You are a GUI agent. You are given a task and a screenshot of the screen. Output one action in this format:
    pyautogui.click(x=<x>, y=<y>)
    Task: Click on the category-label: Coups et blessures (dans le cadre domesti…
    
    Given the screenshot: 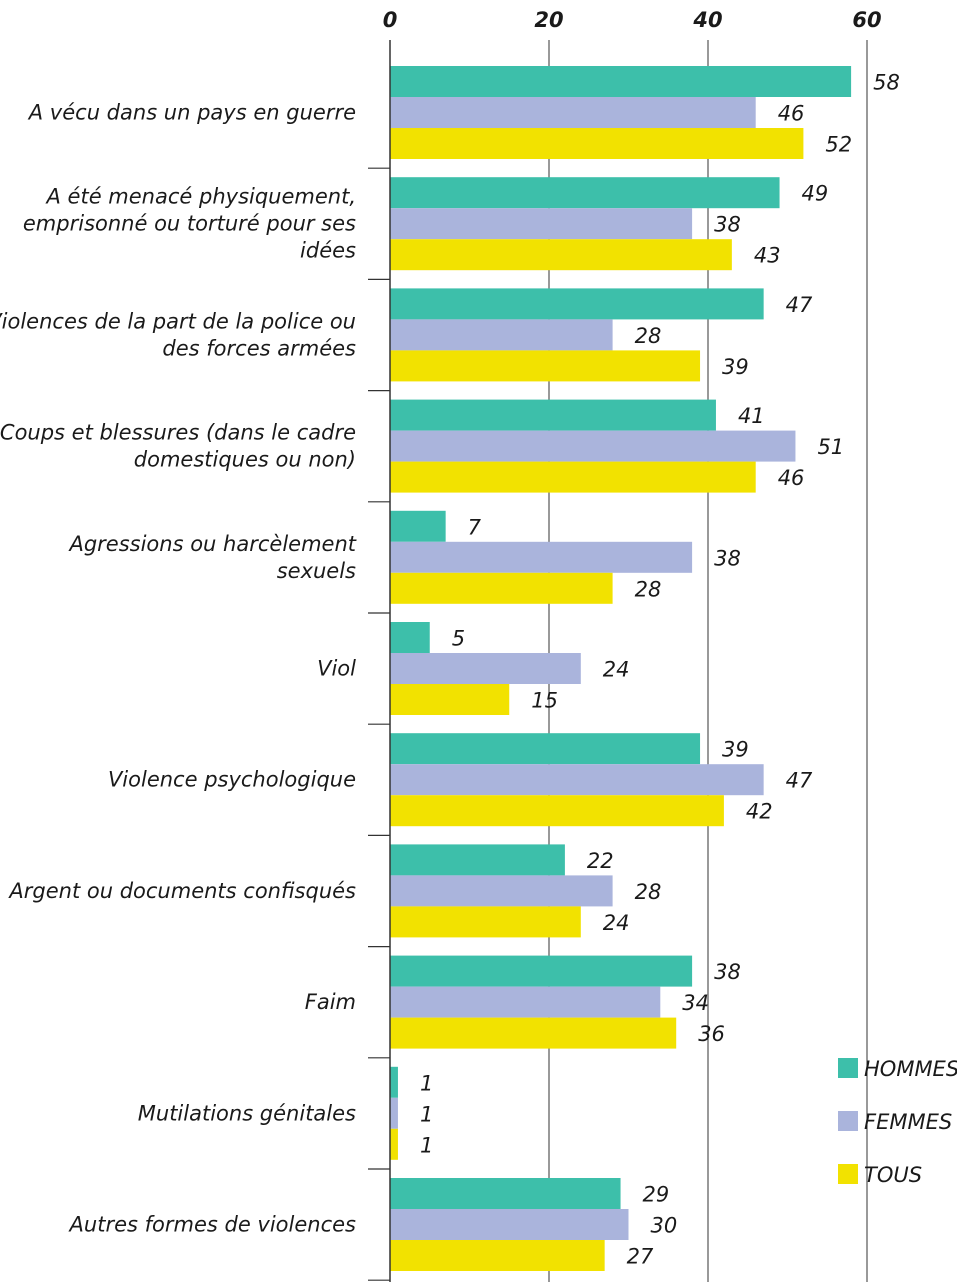 What is the action you would take?
    pyautogui.click(x=178, y=446)
    